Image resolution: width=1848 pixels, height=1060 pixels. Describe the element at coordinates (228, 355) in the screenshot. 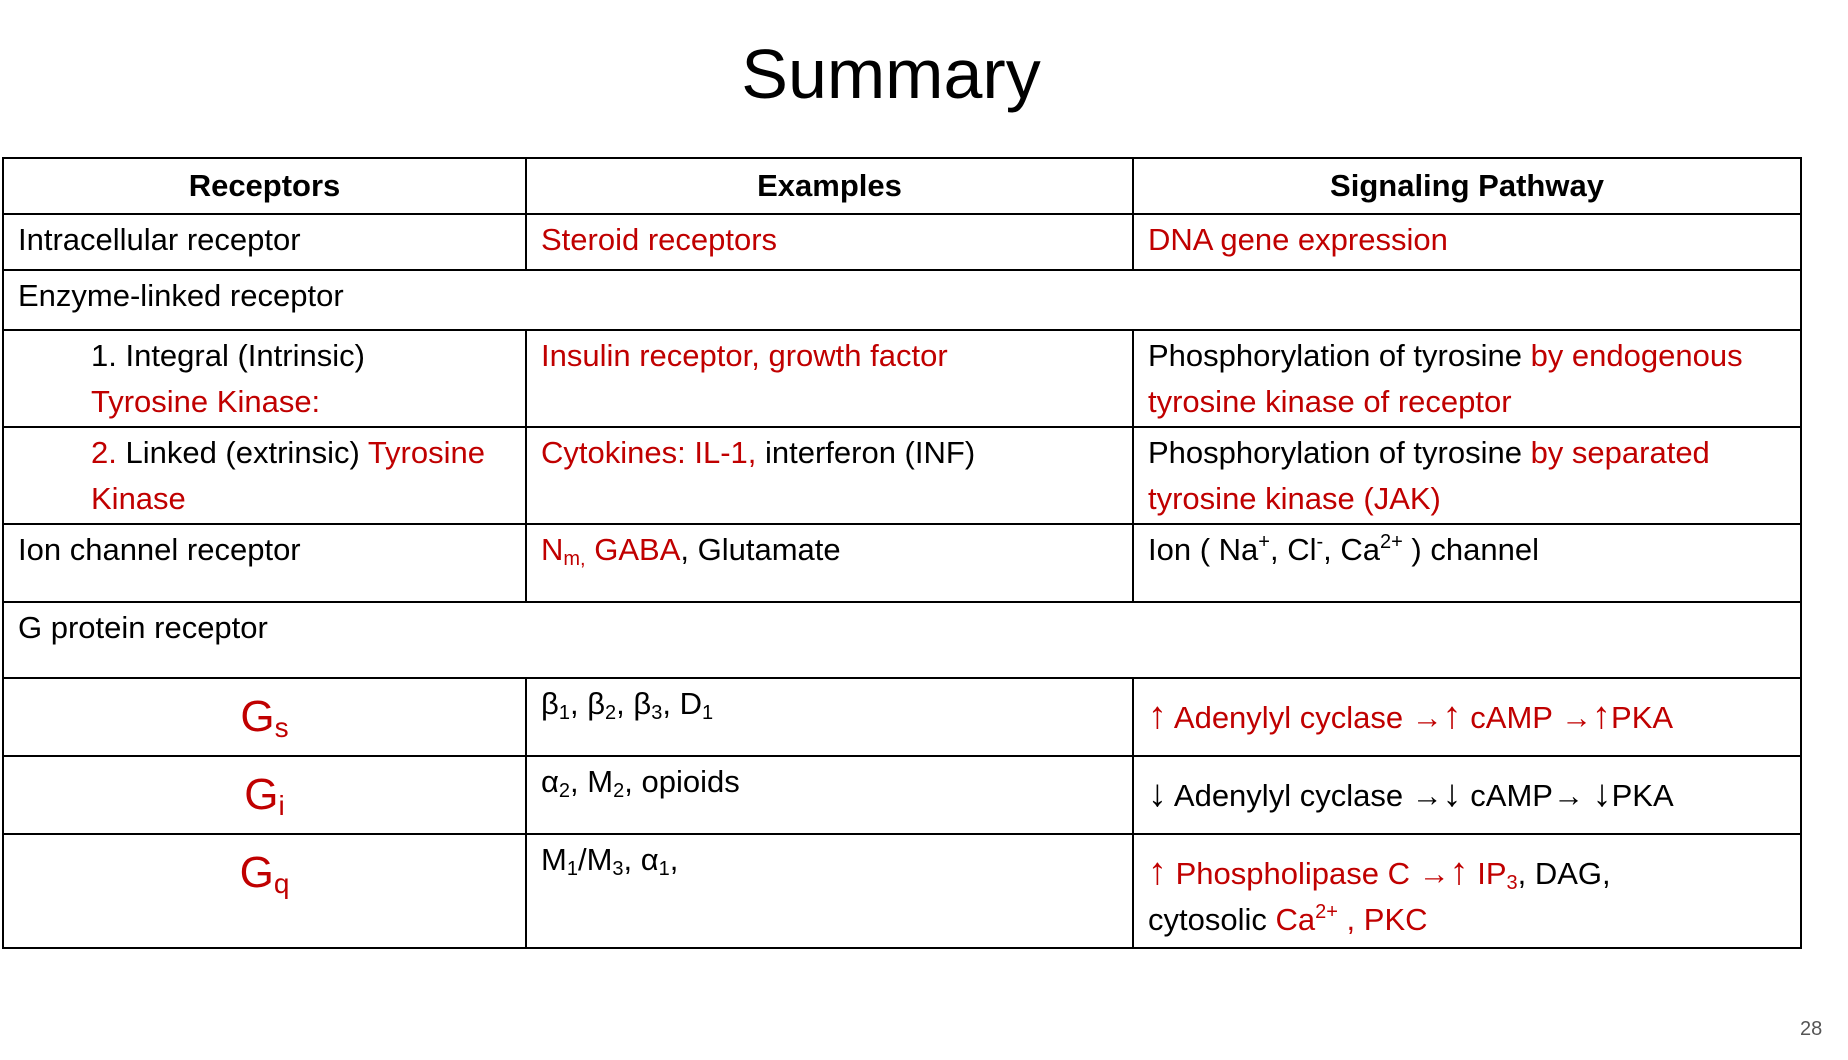

I see `receptor-text: 1. Integral (Intrinsic)` at that location.